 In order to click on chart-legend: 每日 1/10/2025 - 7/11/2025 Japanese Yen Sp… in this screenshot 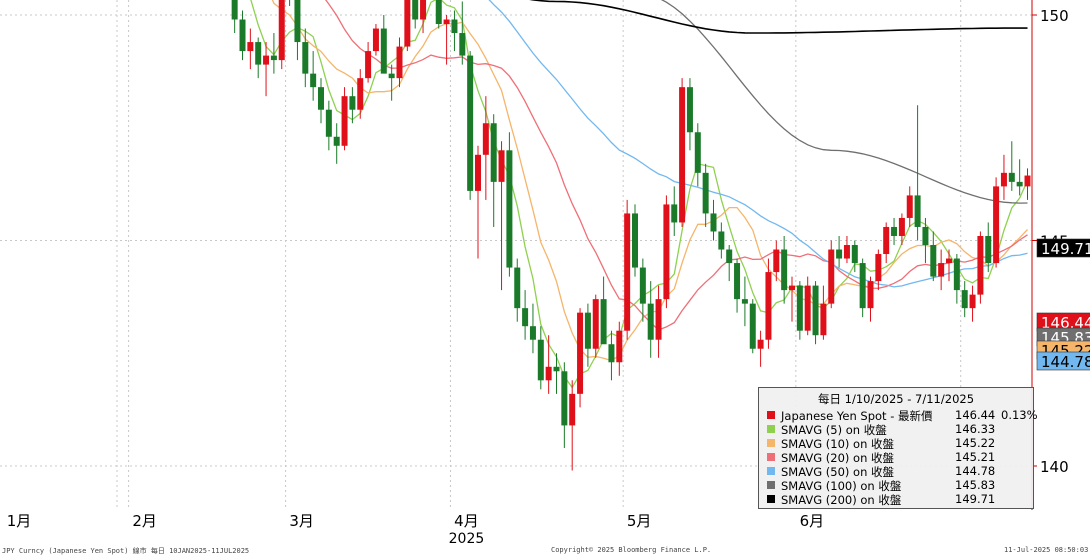, I will do `click(898, 448)`.